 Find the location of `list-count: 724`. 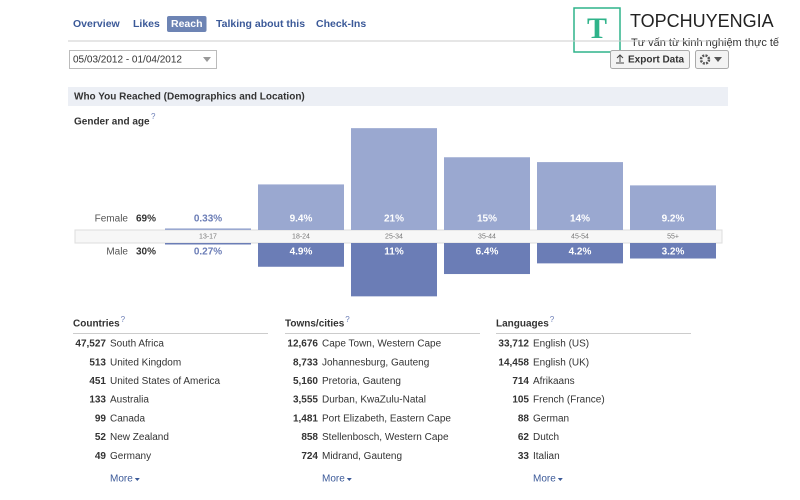

list-count: 724 is located at coordinates (309, 456).